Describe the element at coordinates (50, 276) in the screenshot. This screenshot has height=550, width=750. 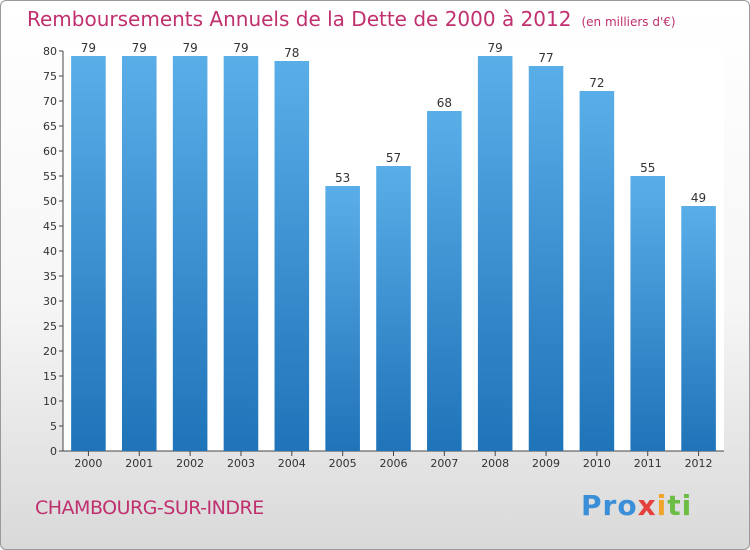
I see `y-tick-label: 35` at that location.